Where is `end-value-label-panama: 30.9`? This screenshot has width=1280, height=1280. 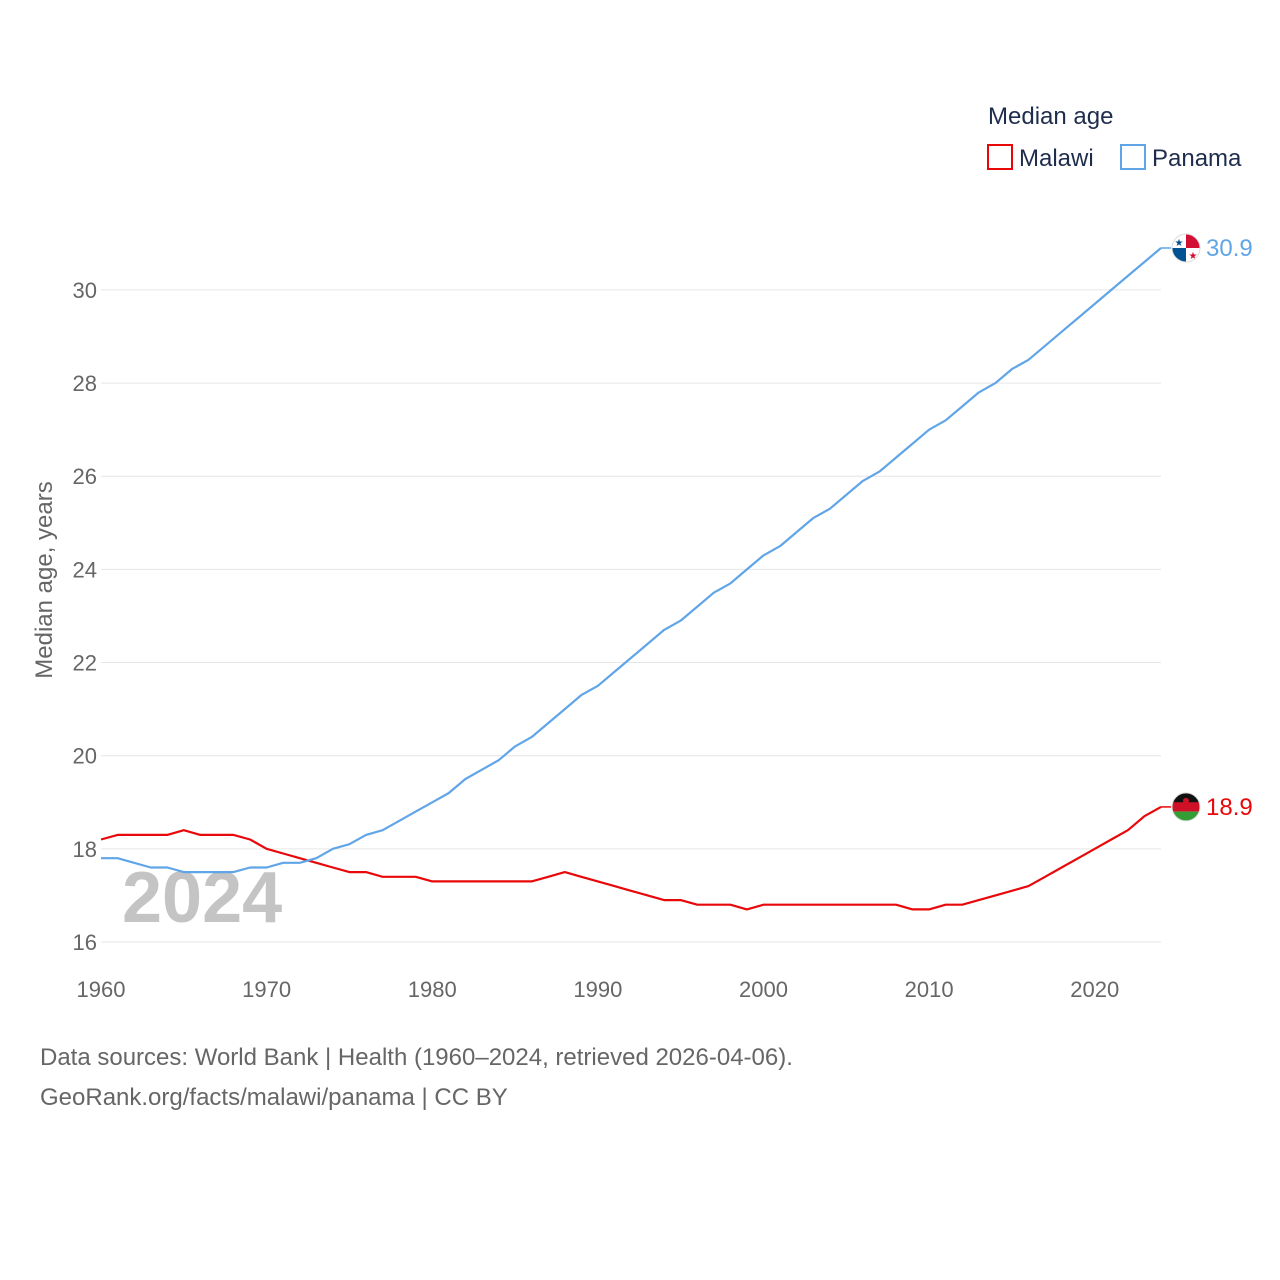 end-value-label-panama: 30.9 is located at coordinates (1229, 248).